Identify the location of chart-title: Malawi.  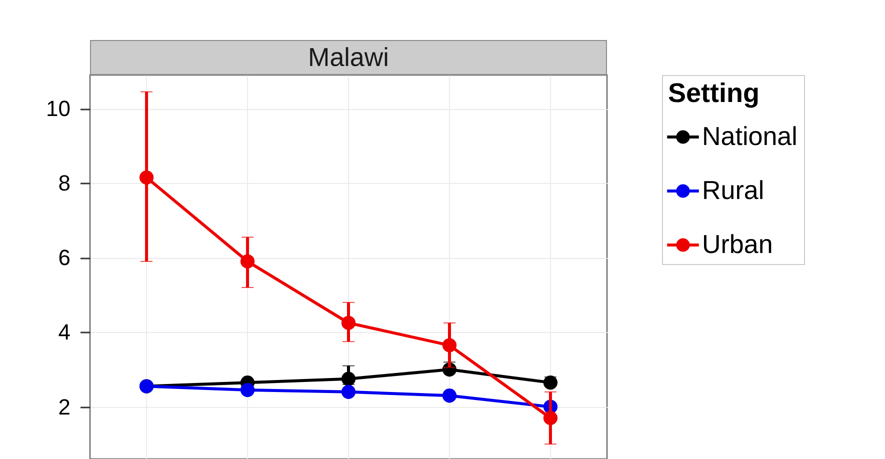
(348, 57).